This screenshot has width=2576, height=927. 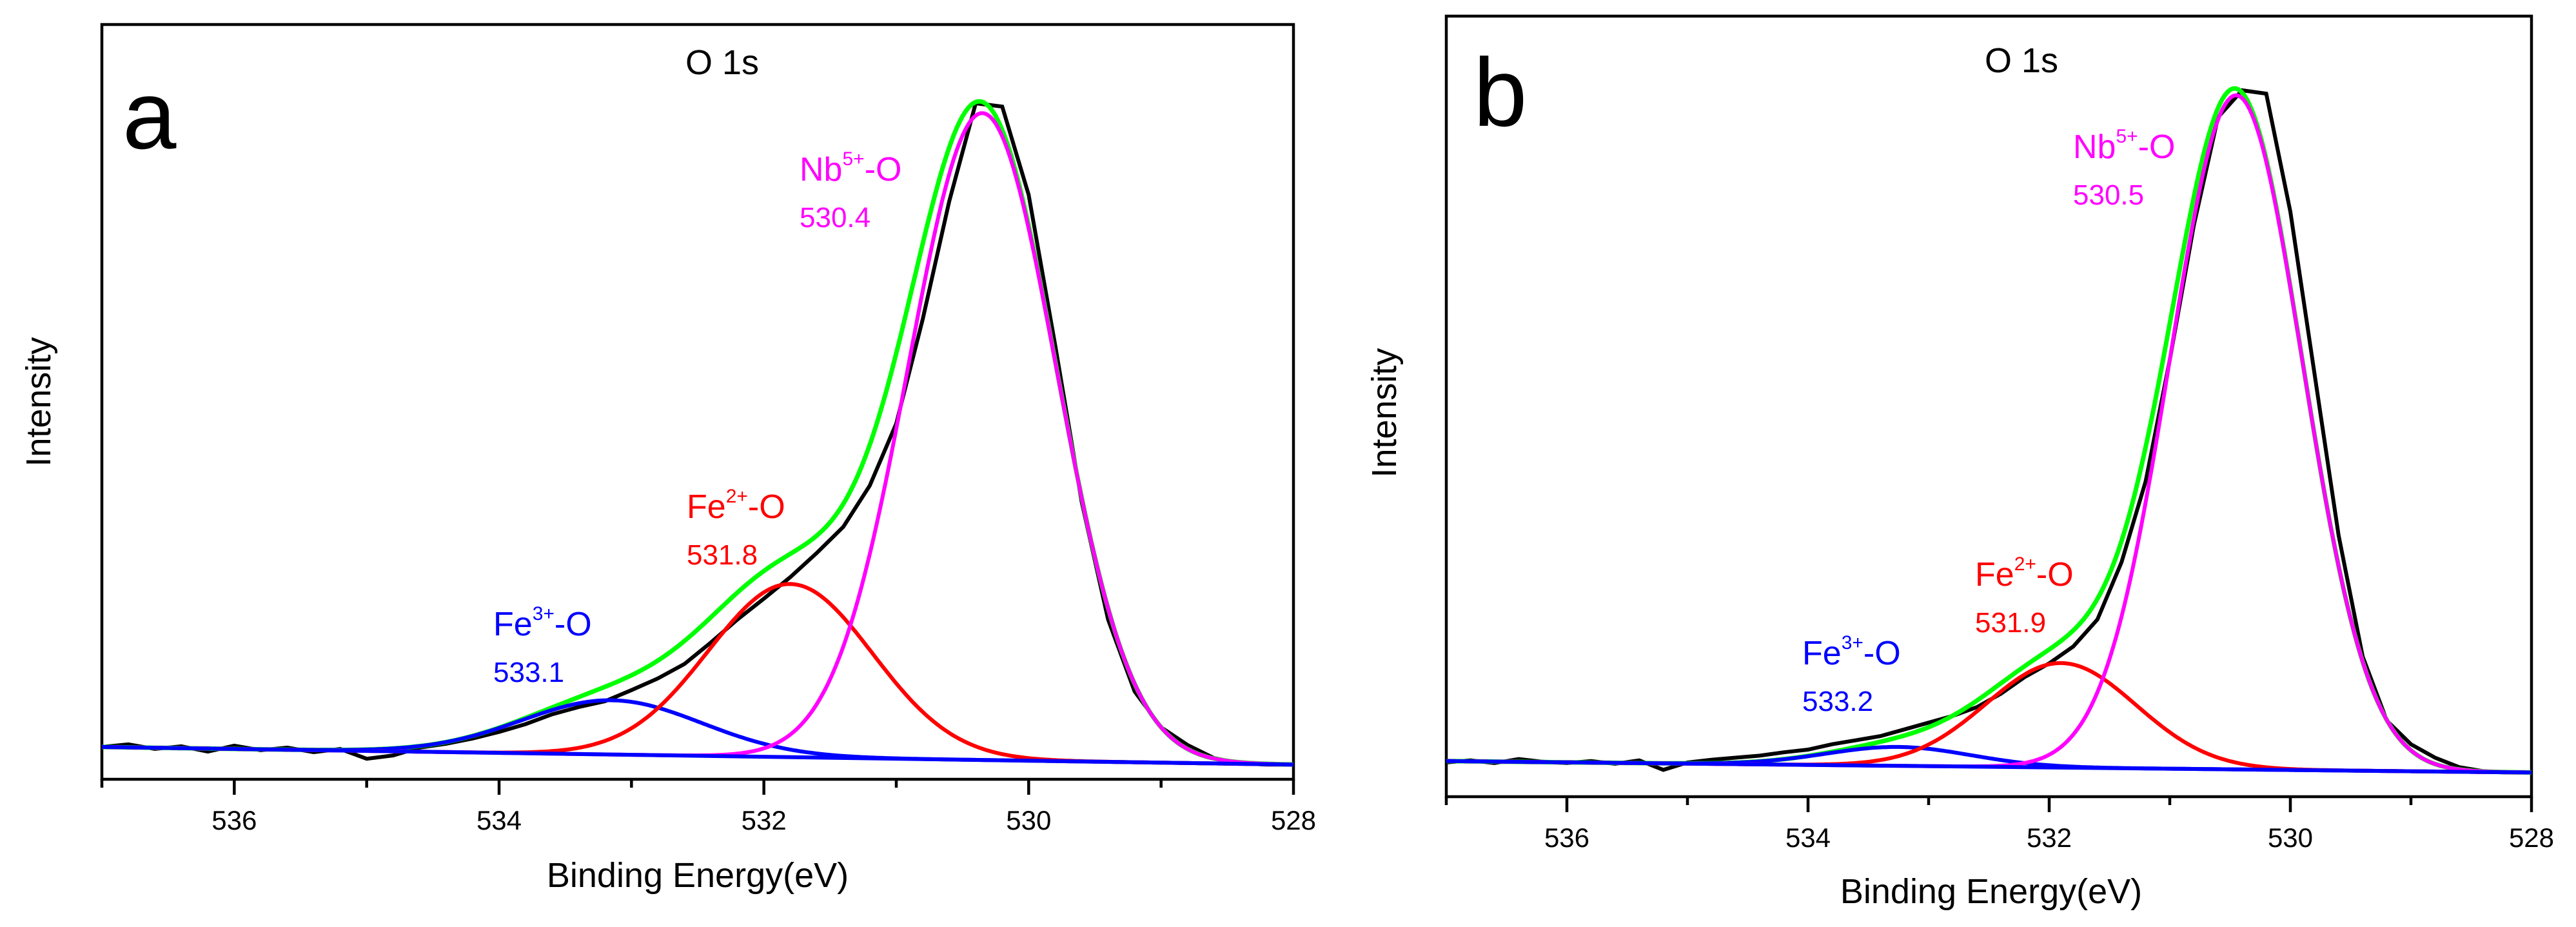 I want to click on peak-energy-label: 531.8, so click(x=722, y=555).